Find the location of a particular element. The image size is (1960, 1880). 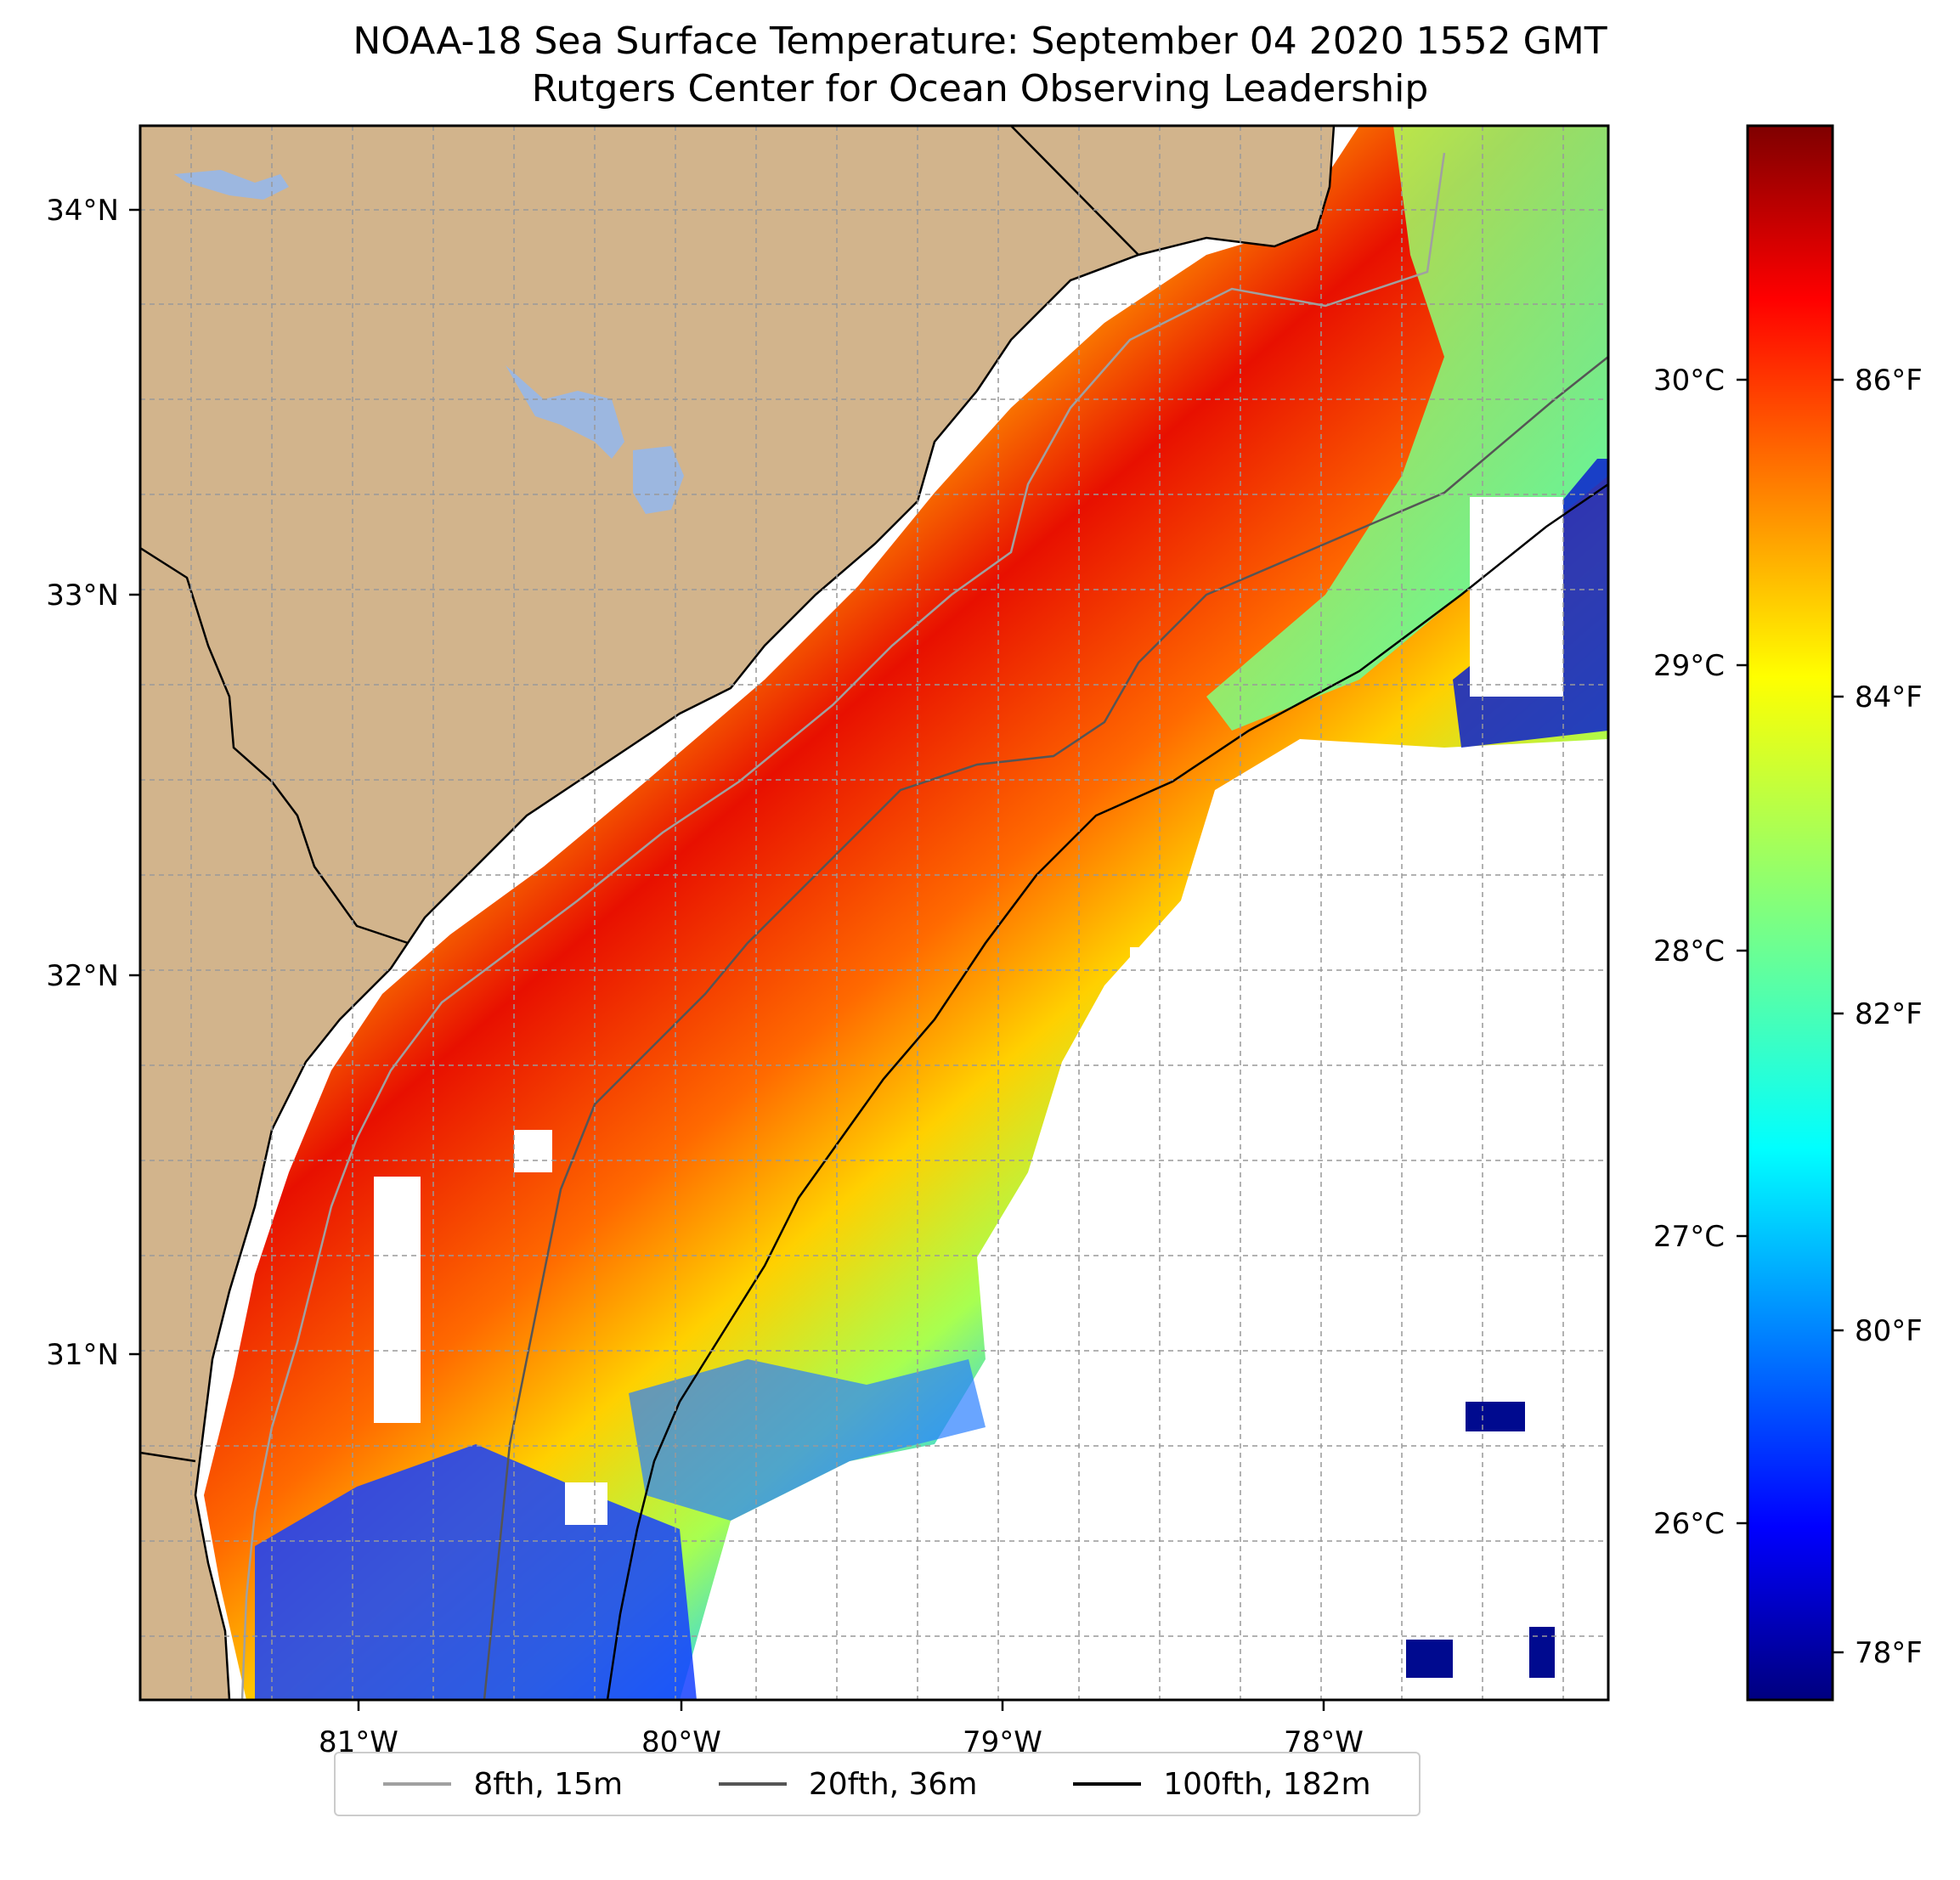

fahrenheit-tick-label: 86°F is located at coordinates (1889, 381).